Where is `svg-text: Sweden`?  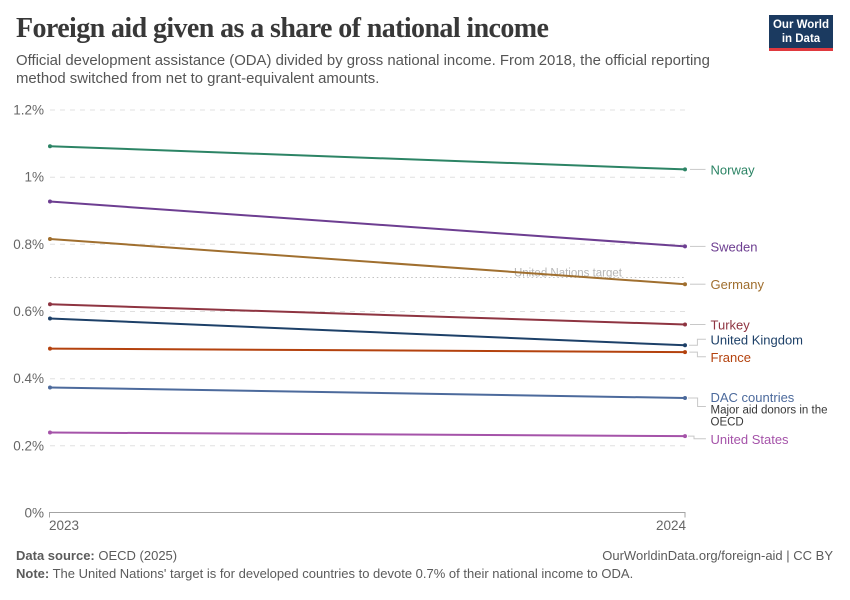
svg-text: Sweden is located at coordinates (734, 246).